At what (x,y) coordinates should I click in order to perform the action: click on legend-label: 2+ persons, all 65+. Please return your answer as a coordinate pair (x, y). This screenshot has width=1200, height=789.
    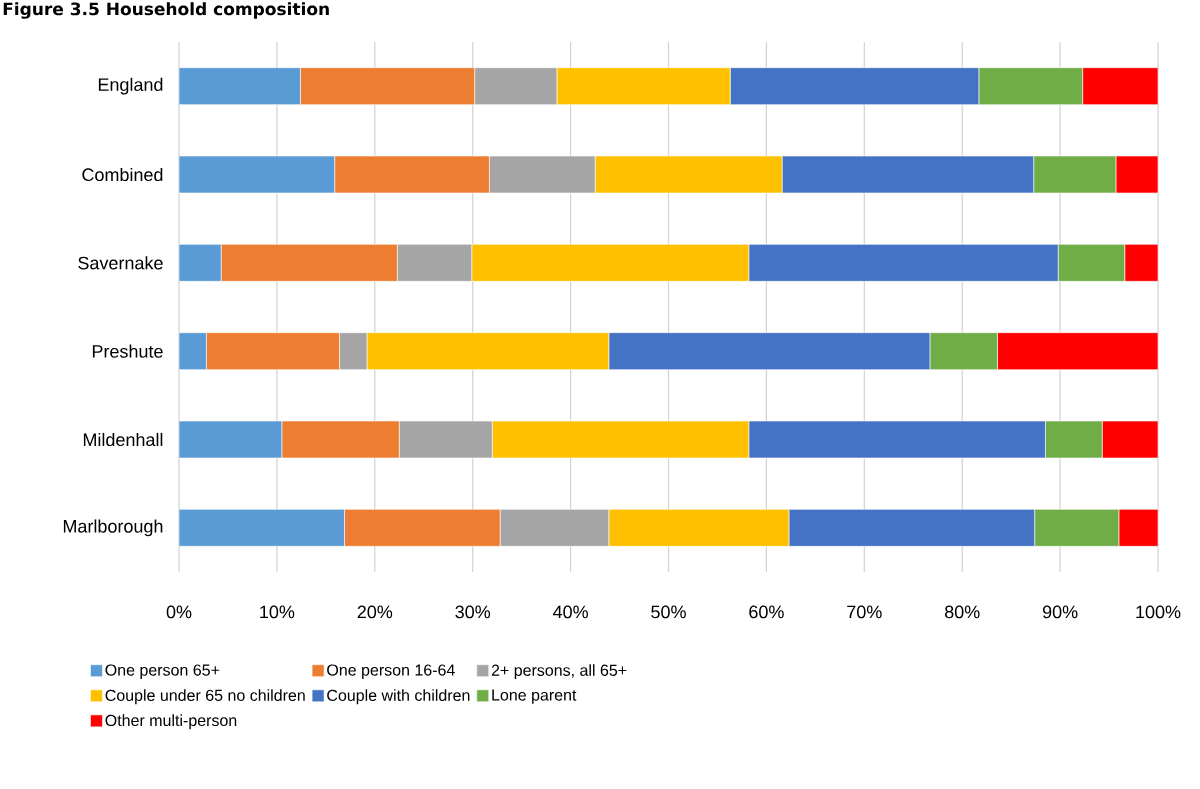
    Looking at the image, I should click on (559, 672).